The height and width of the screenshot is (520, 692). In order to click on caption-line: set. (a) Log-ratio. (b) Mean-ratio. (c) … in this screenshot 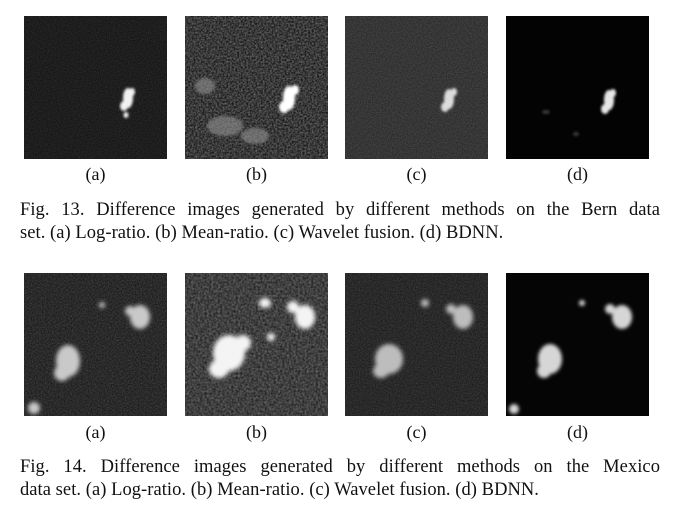, I will do `click(262, 233)`.